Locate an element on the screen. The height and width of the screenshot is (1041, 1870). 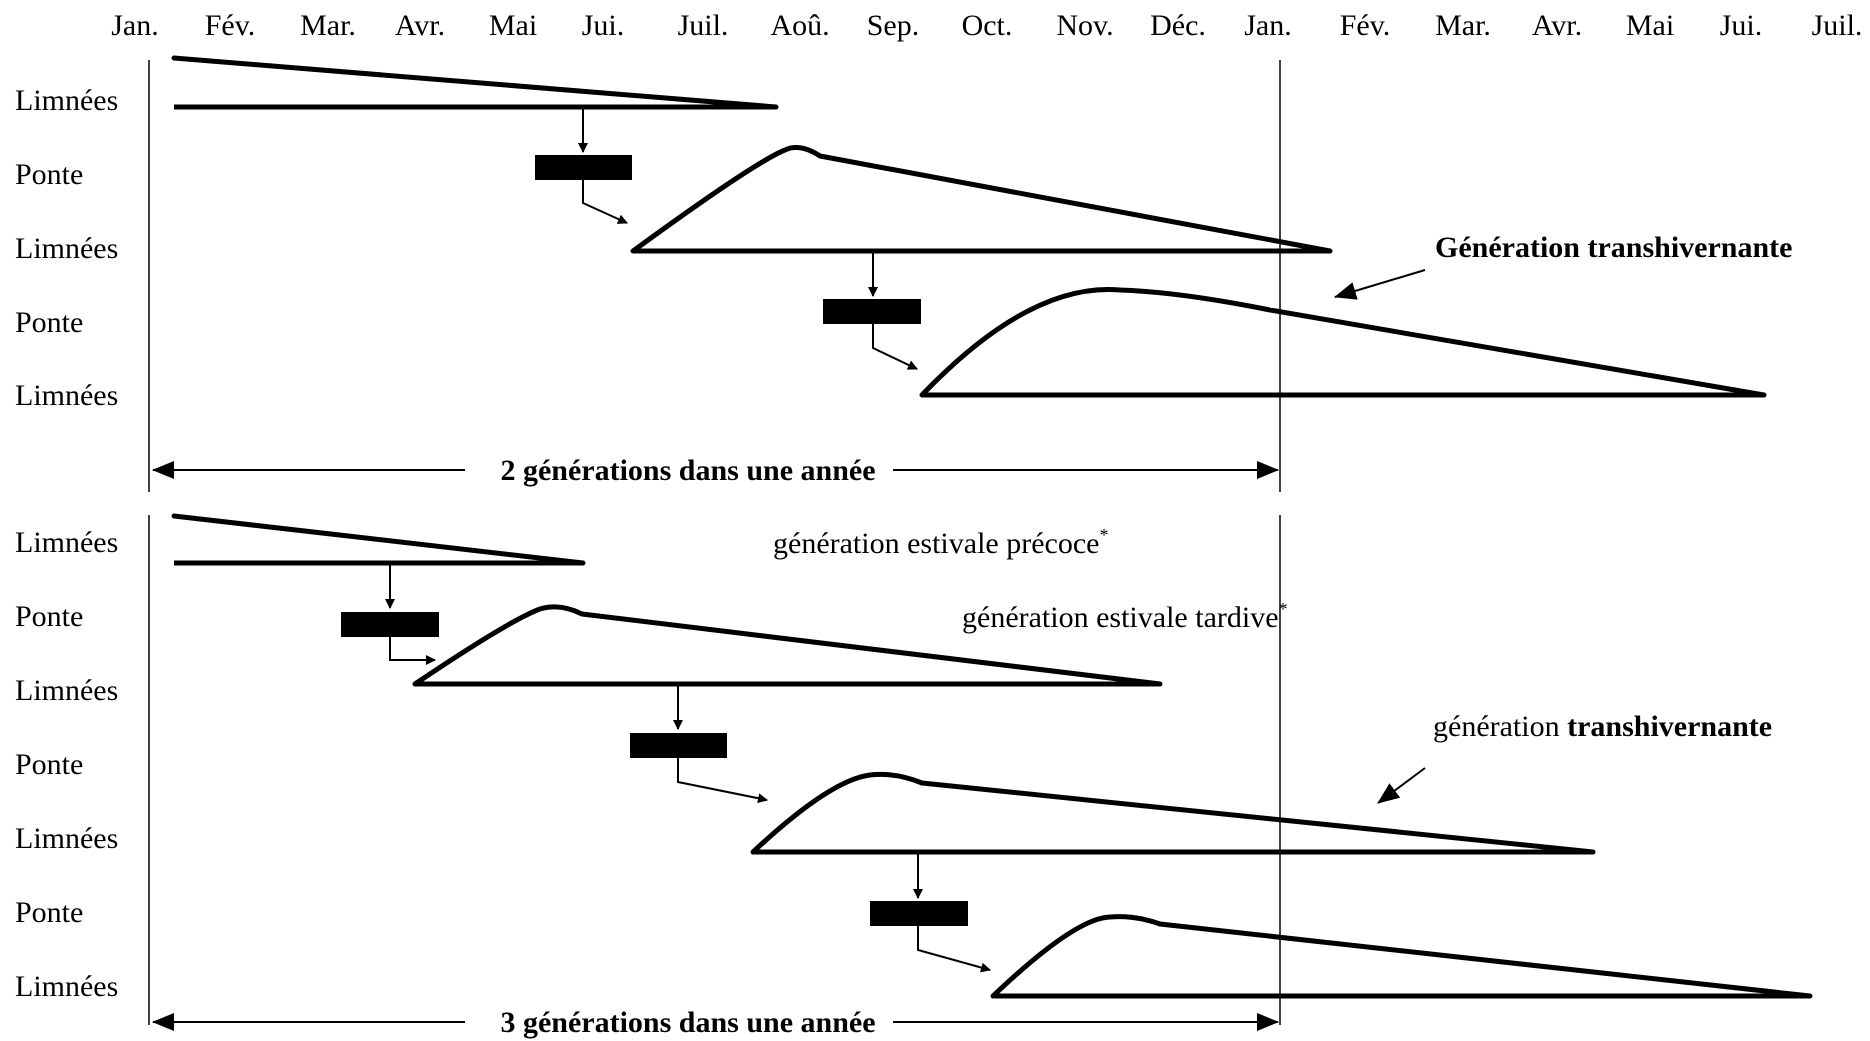
annotation-transhivernante: Génération transhivernante is located at coordinates (1613, 247).